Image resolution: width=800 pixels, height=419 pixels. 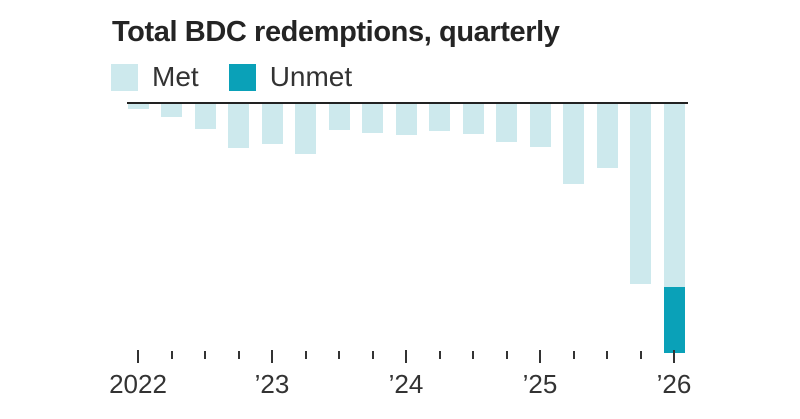 I want to click on minor-tick-q4-2024, so click(x=506, y=355).